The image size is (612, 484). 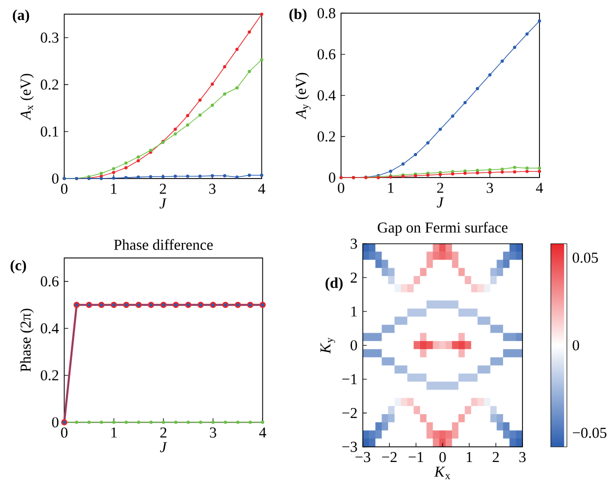 I want to click on color-bar-label: 0, so click(x=576, y=345).